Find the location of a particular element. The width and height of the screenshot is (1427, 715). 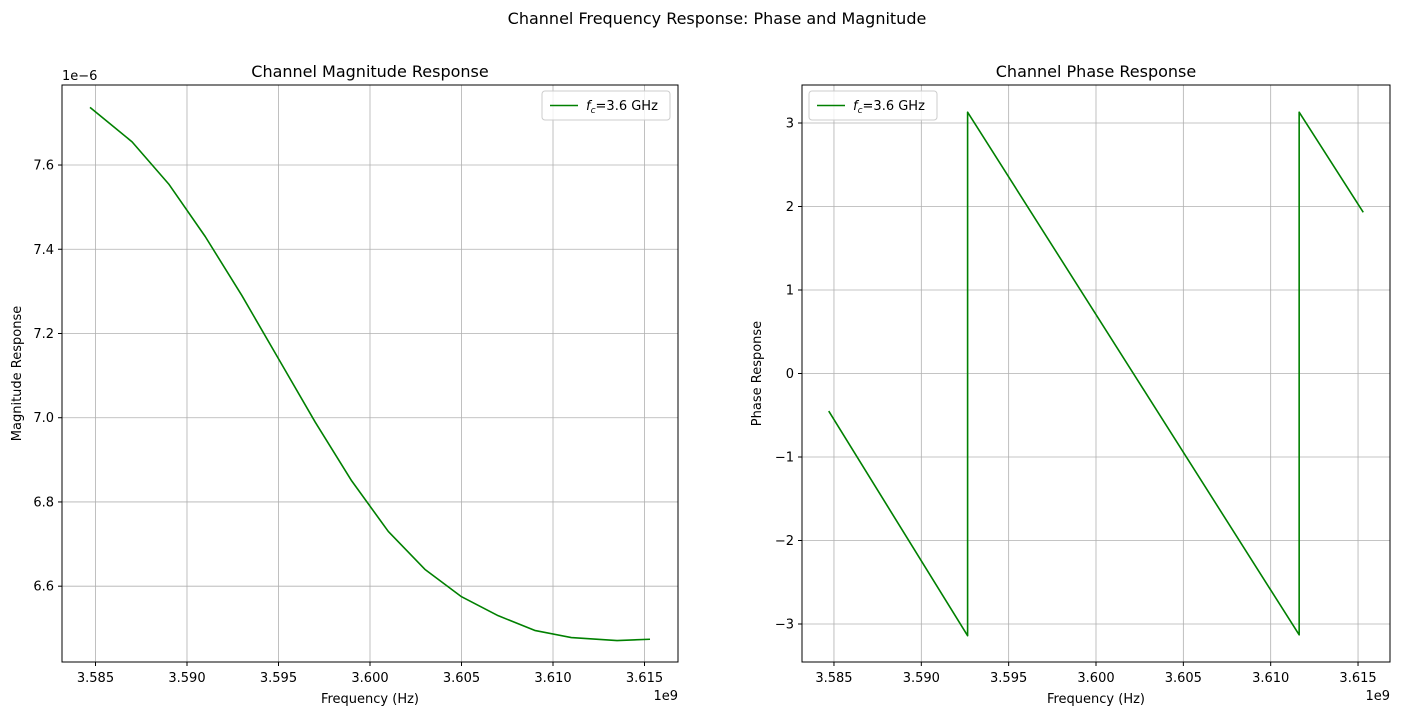

axes-title: Channel Phase Response is located at coordinates (1096, 71).